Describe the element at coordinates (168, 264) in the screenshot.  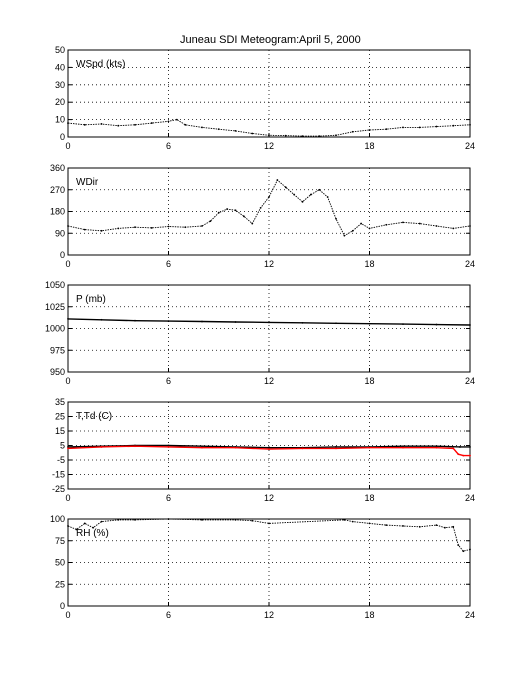
I see `x-tick-label: 6` at that location.